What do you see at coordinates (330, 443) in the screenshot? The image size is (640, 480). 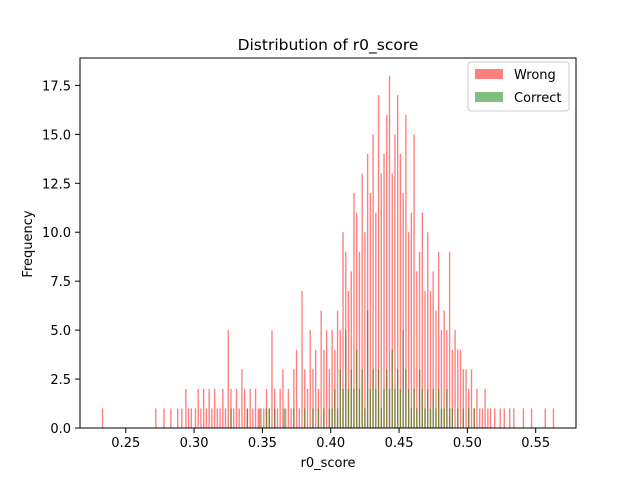 I see `x-tick-label: 0.40` at bounding box center [330, 443].